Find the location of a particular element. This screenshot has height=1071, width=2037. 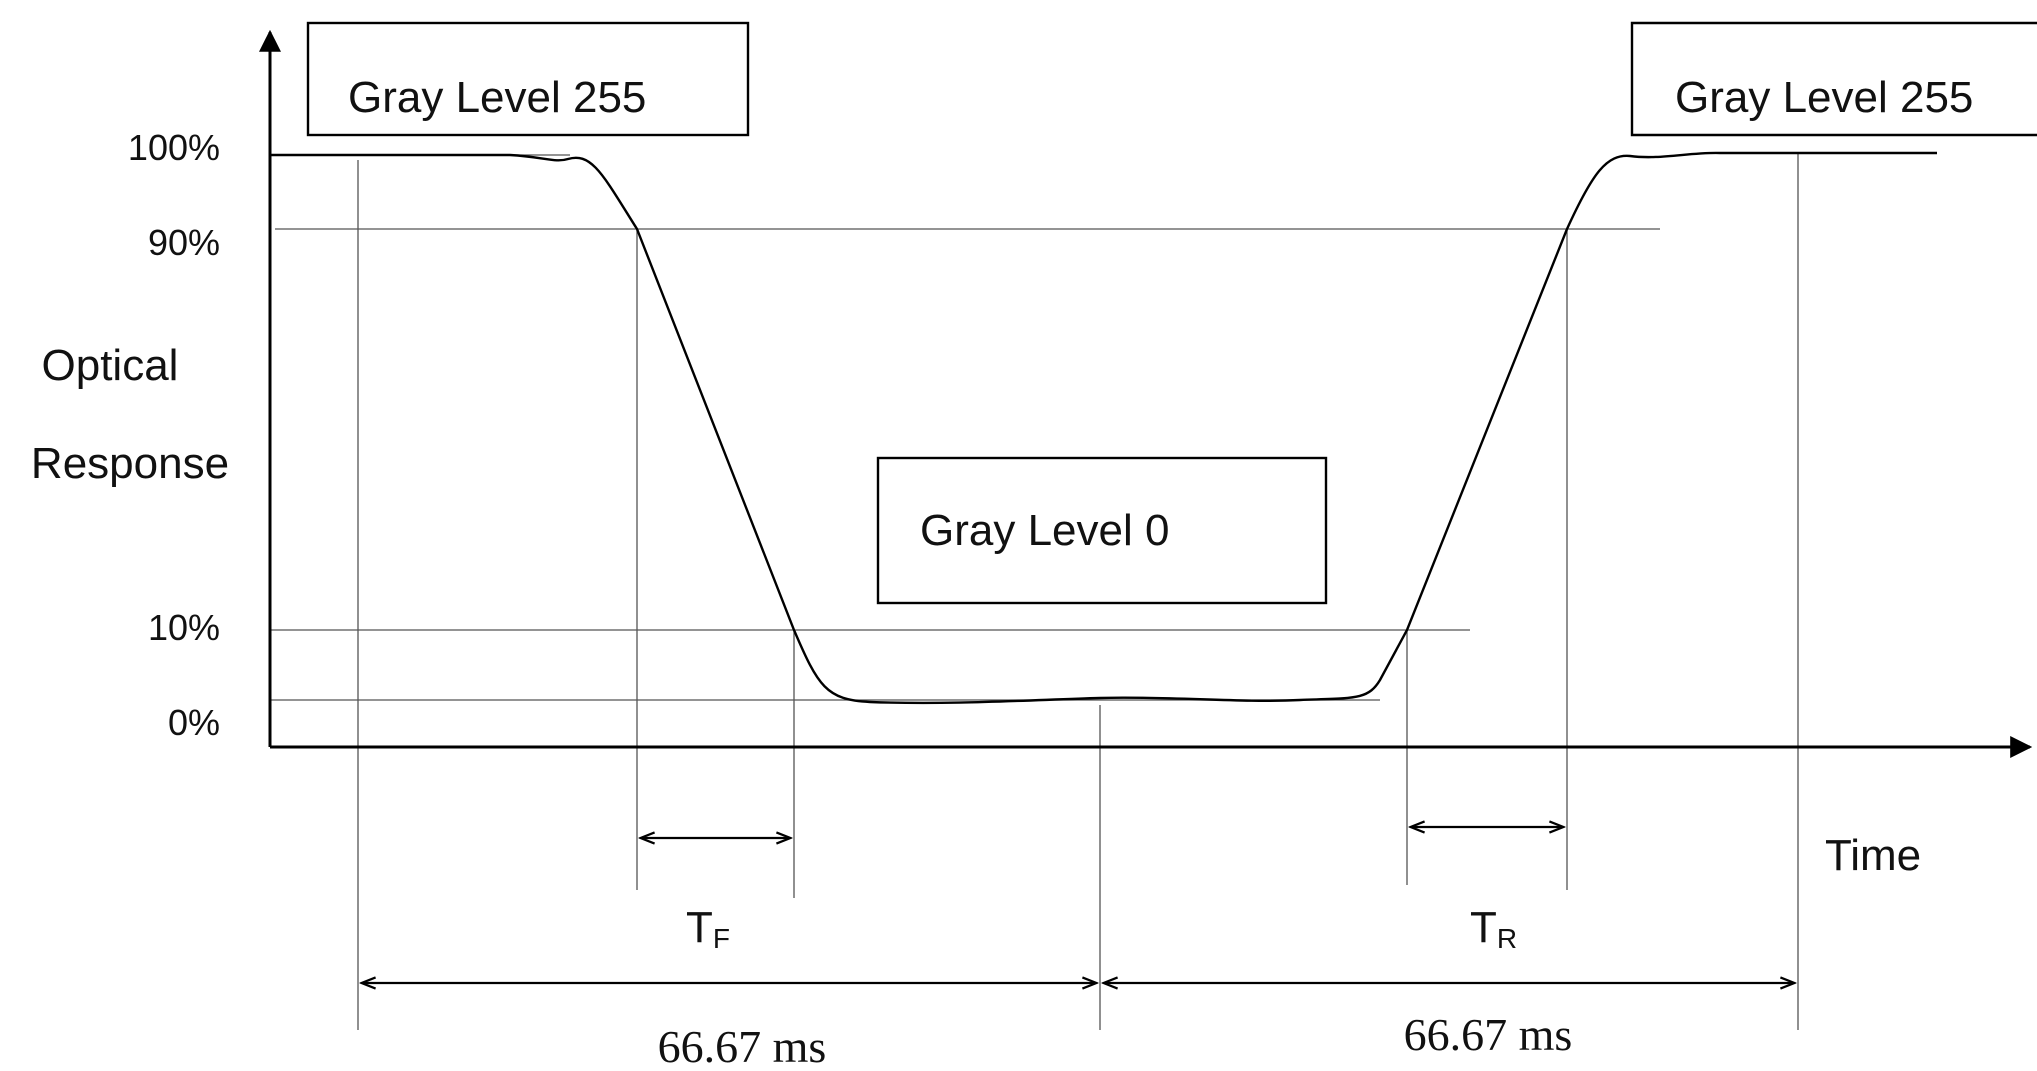

period-right-label: 66.67 ms is located at coordinates (1488, 1034).